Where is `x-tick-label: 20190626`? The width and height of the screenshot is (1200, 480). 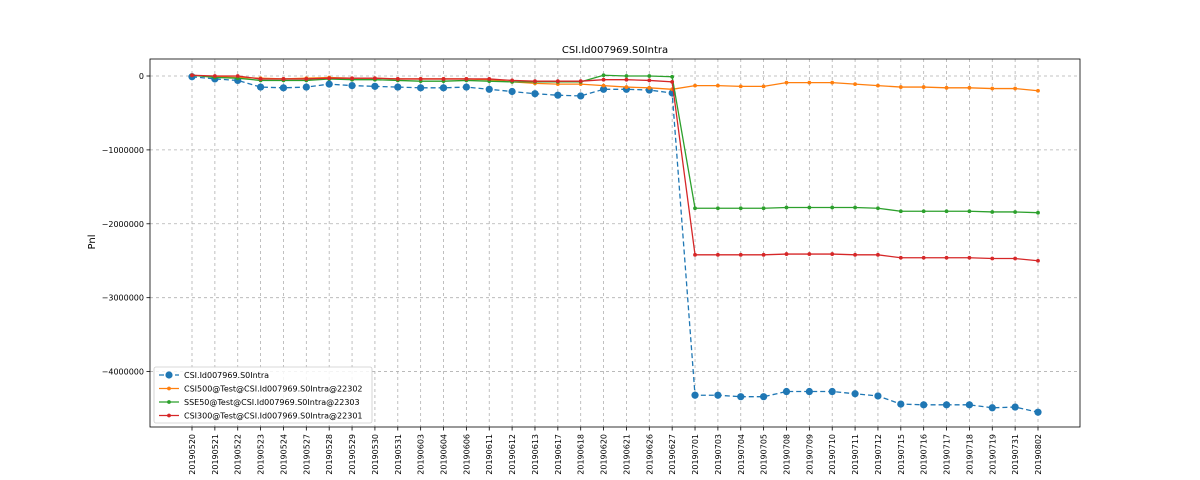 x-tick-label: 20190626 is located at coordinates (649, 454).